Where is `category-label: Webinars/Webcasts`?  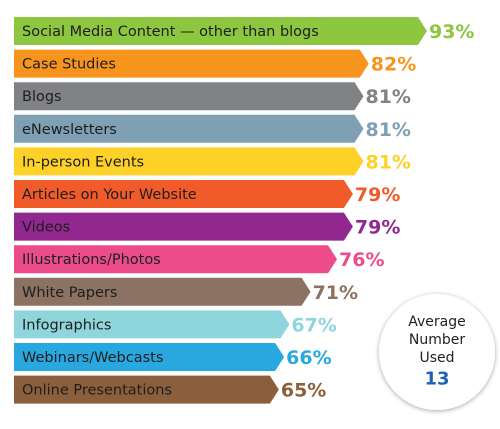
category-label: Webinars/Webcasts is located at coordinates (92, 358).